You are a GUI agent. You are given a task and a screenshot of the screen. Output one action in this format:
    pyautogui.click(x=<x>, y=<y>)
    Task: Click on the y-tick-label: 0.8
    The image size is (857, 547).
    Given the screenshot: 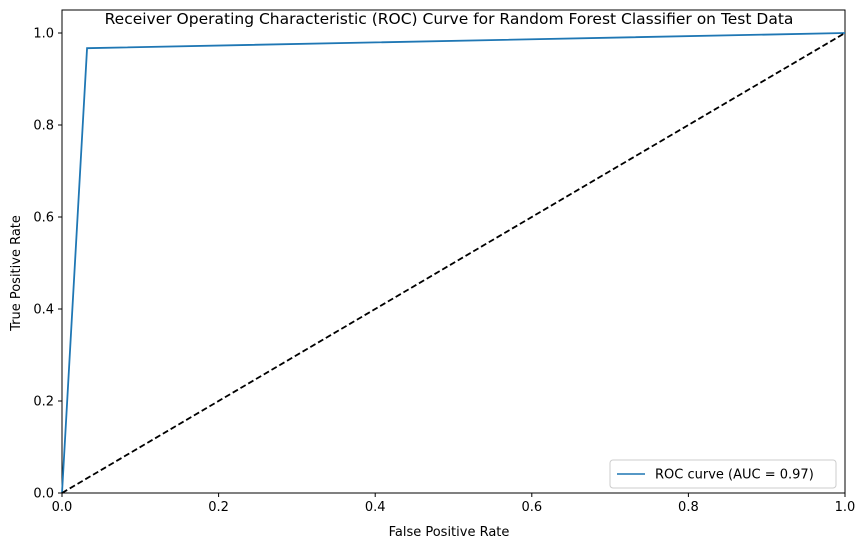 What is the action you would take?
    pyautogui.click(x=43, y=126)
    